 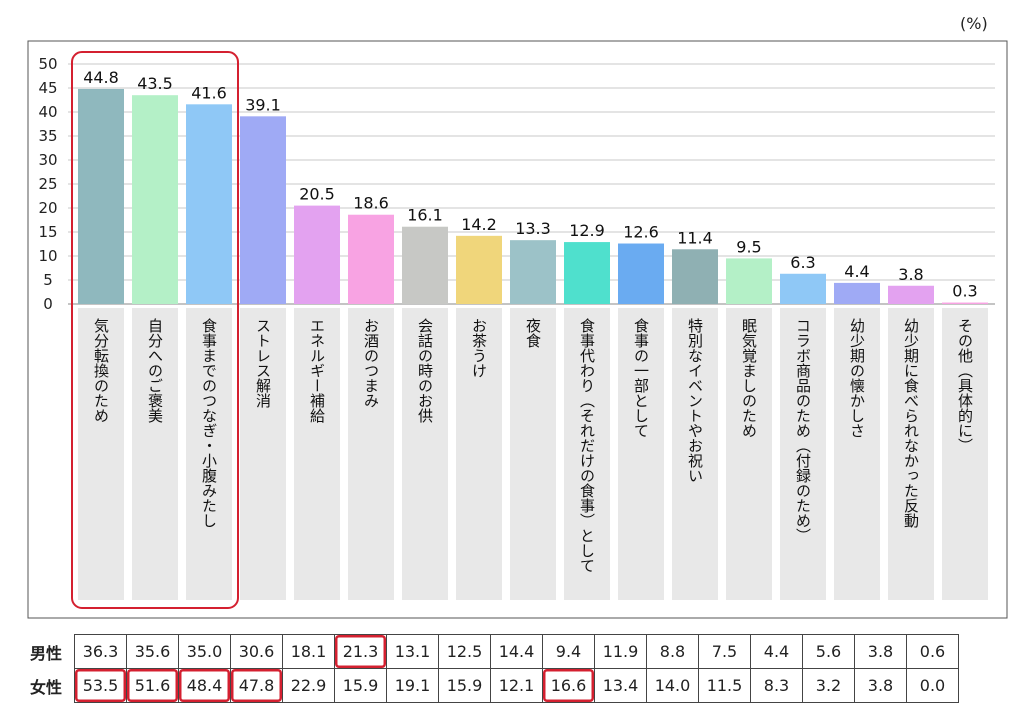 What do you see at coordinates (932, 651) in the screenshot?
I see `table-cell: 0.6` at bounding box center [932, 651].